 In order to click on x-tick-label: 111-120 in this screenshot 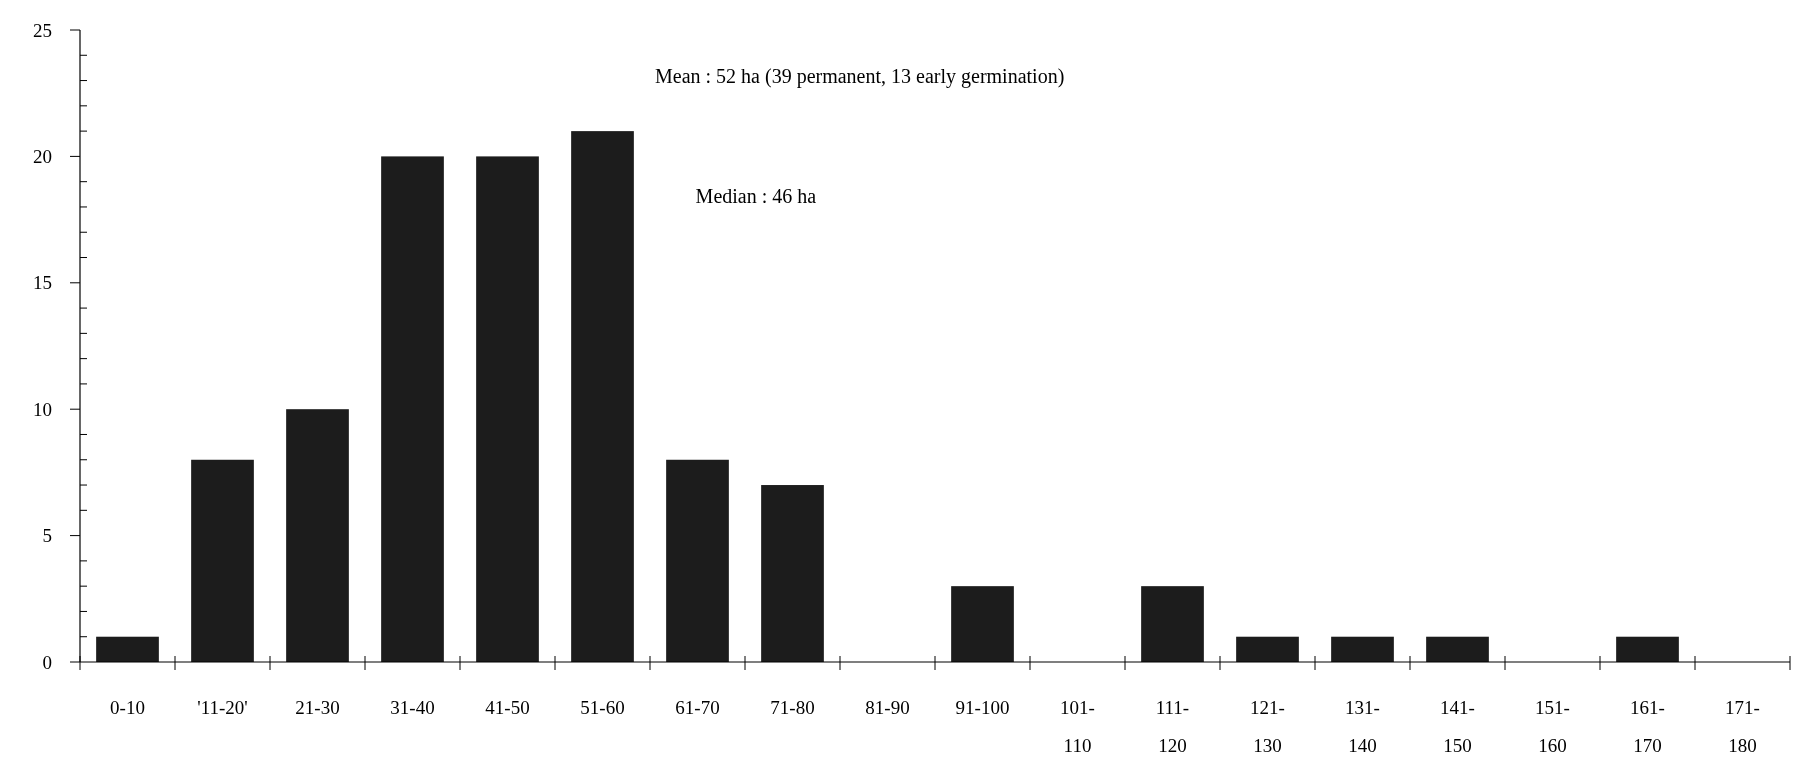, I will do `click(1172, 726)`.